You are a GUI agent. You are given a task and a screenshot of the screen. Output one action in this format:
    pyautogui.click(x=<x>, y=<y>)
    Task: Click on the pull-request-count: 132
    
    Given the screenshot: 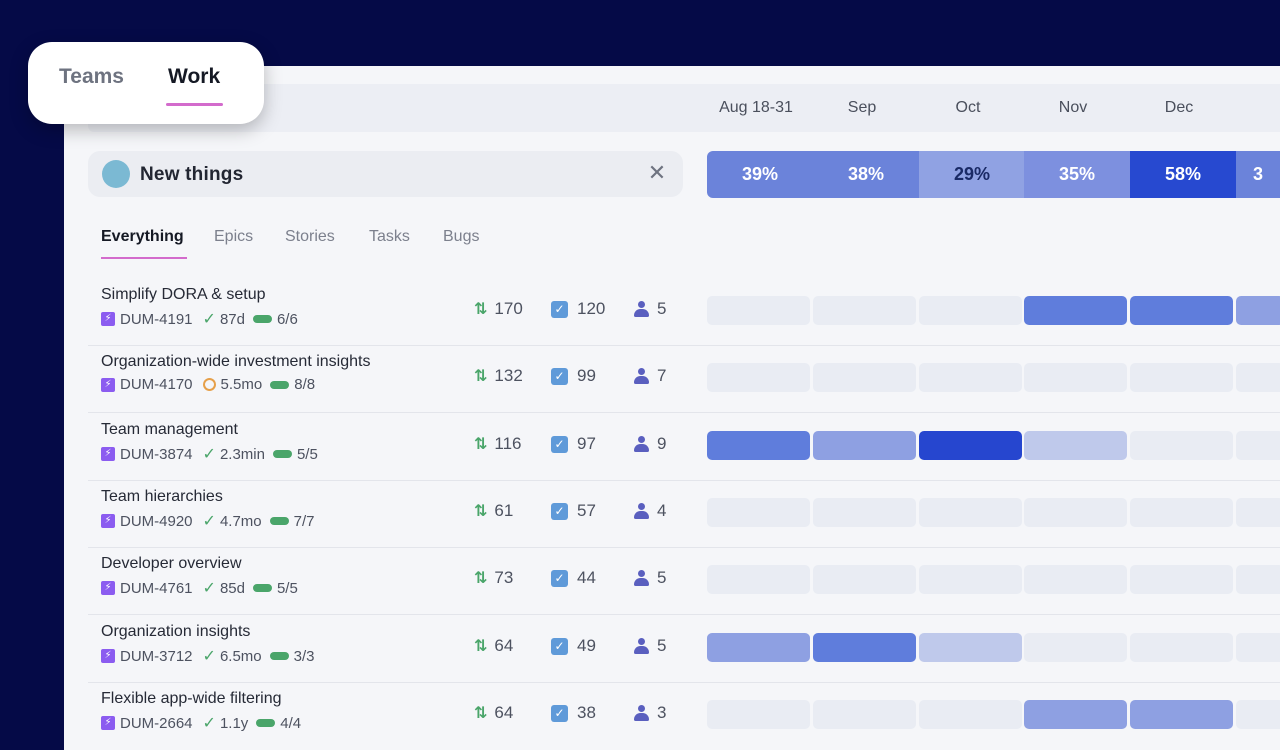 What is the action you would take?
    pyautogui.click(x=508, y=375)
    